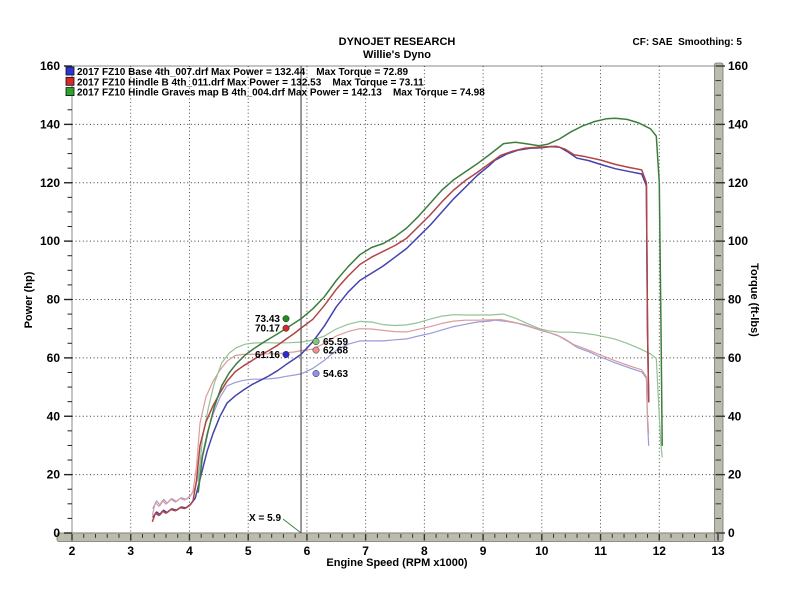 This screenshot has height=600, width=800. What do you see at coordinates (307, 551) in the screenshot?
I see `x-tick-label: 6` at bounding box center [307, 551].